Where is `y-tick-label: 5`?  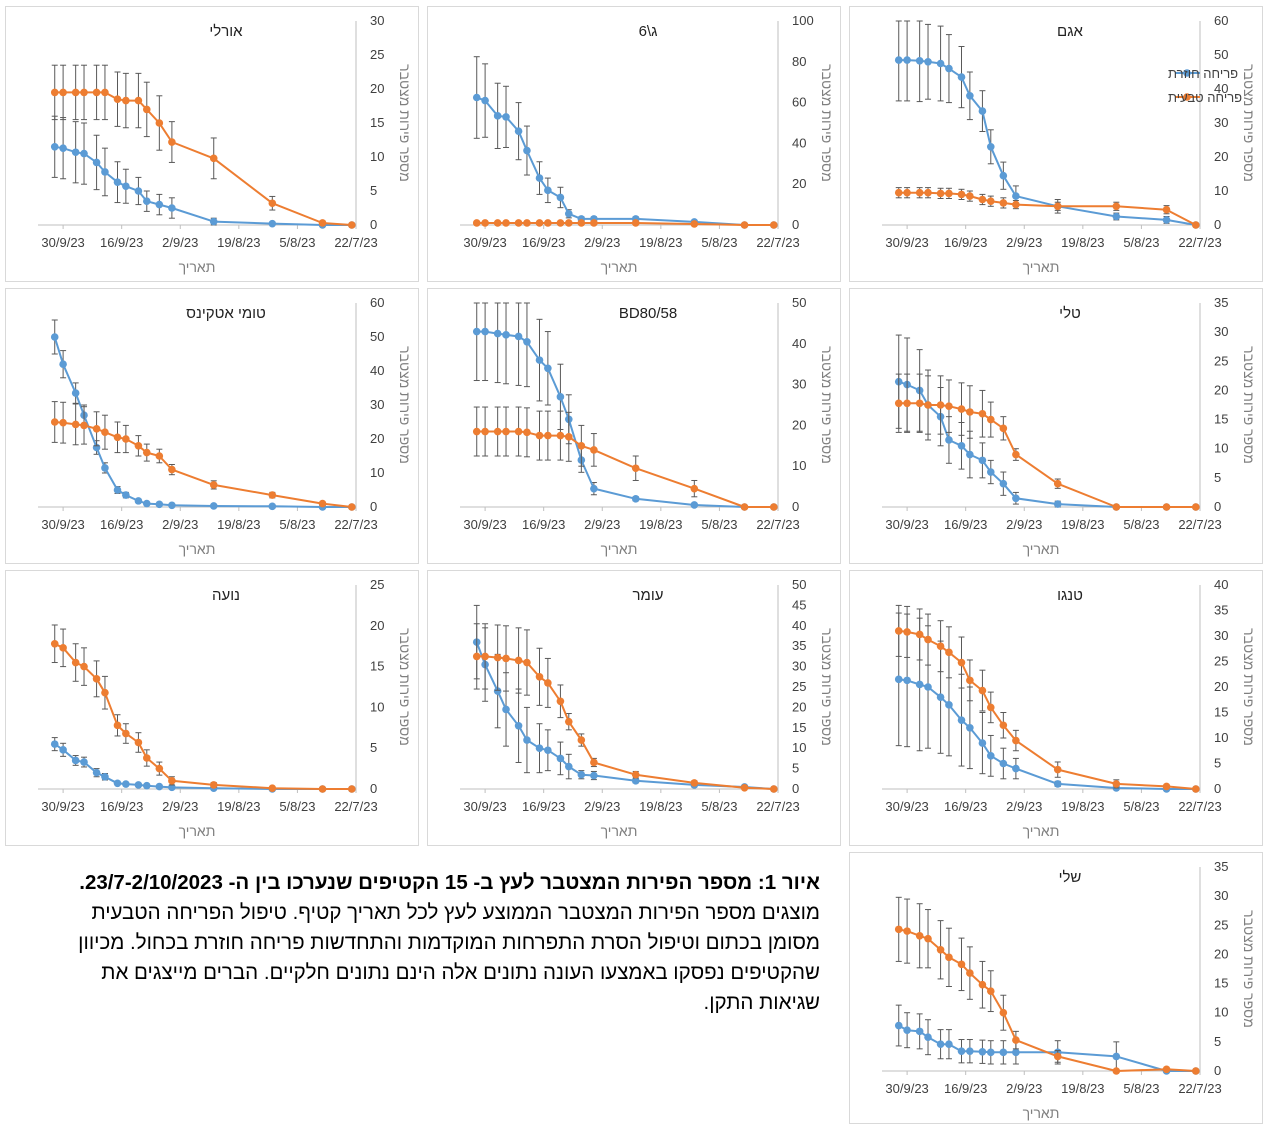 y-tick-label: 5 is located at coordinates (373, 747).